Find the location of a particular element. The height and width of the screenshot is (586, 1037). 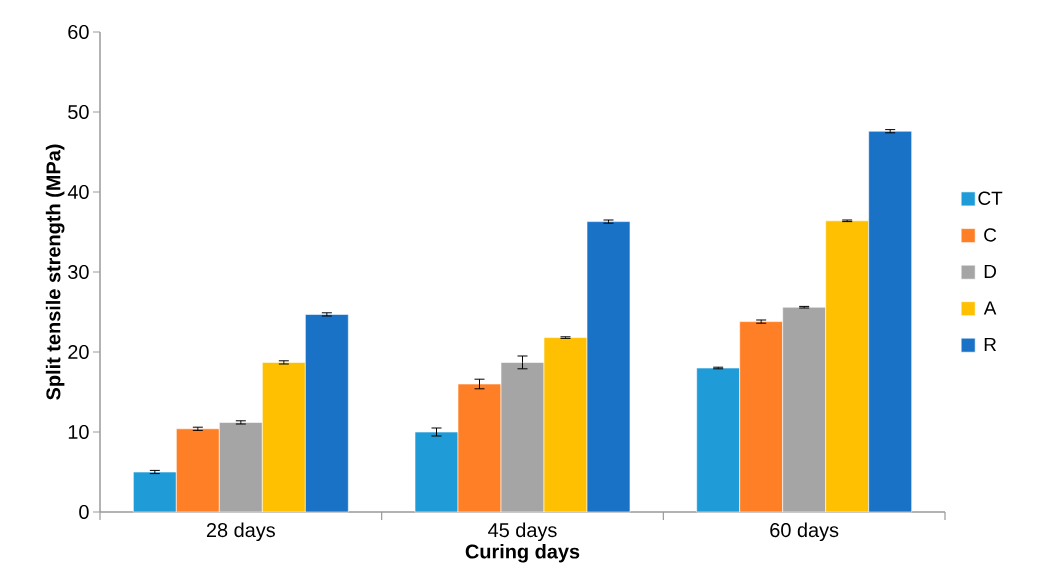

y-axis-title: Split tensile strength (MPa) is located at coordinates (55, 272).